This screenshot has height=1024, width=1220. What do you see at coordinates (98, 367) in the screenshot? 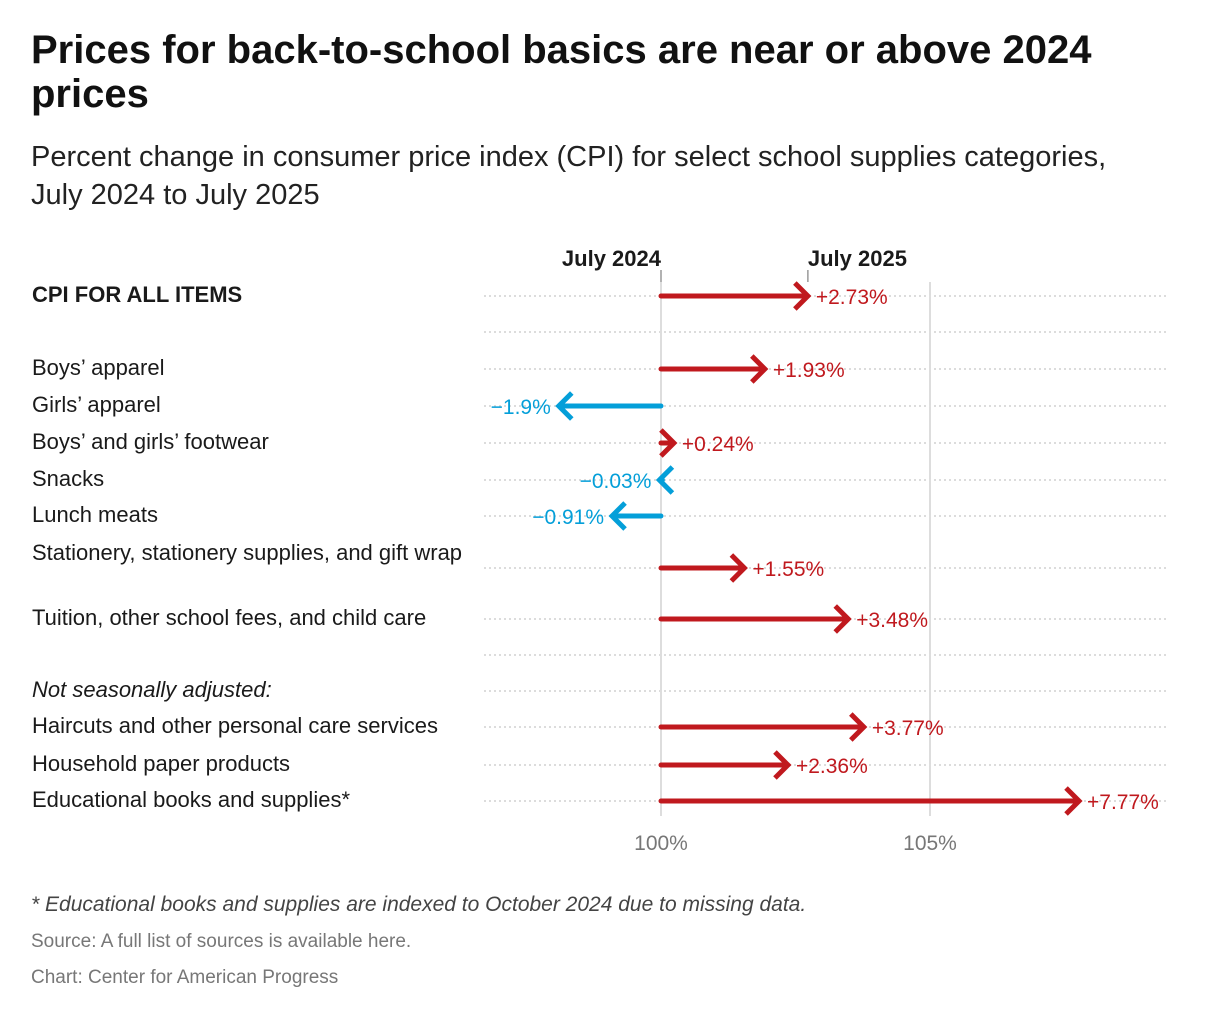
I see `row-label: Boys’ apparel` at bounding box center [98, 367].